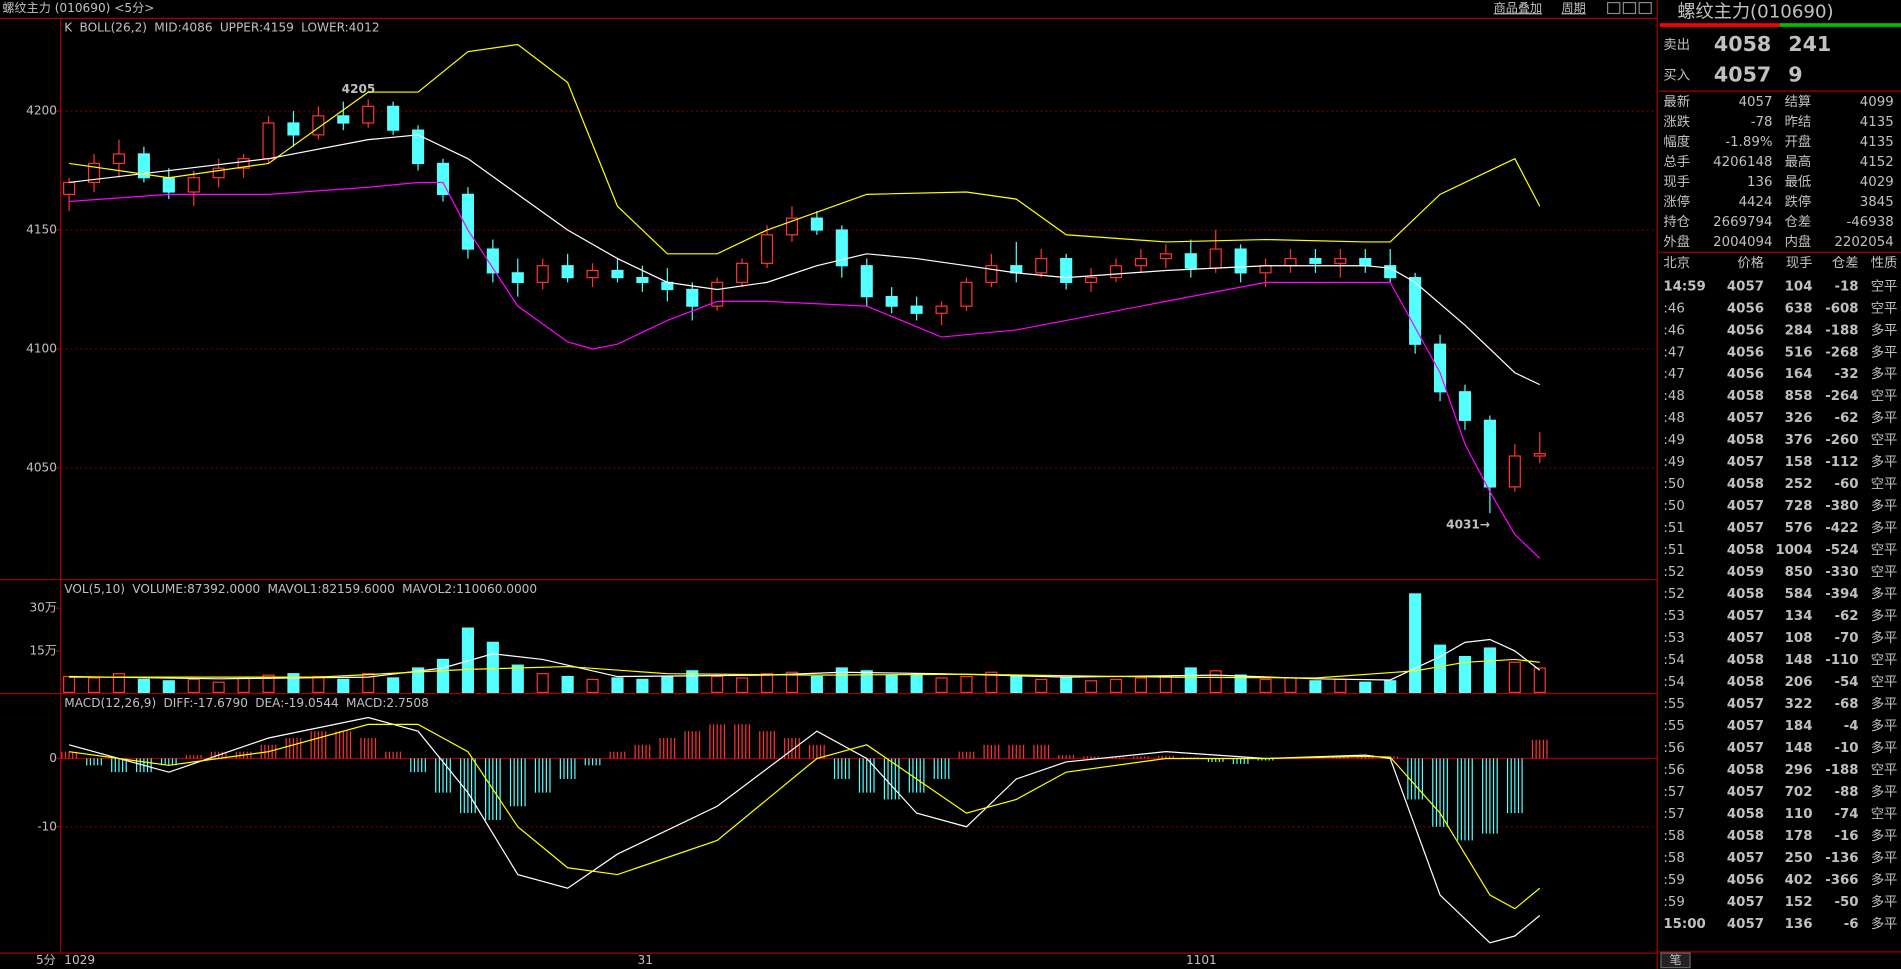 This screenshot has height=969, width=1901. What do you see at coordinates (1756, 102) in the screenshot?
I see `stat-value: 4057` at bounding box center [1756, 102].